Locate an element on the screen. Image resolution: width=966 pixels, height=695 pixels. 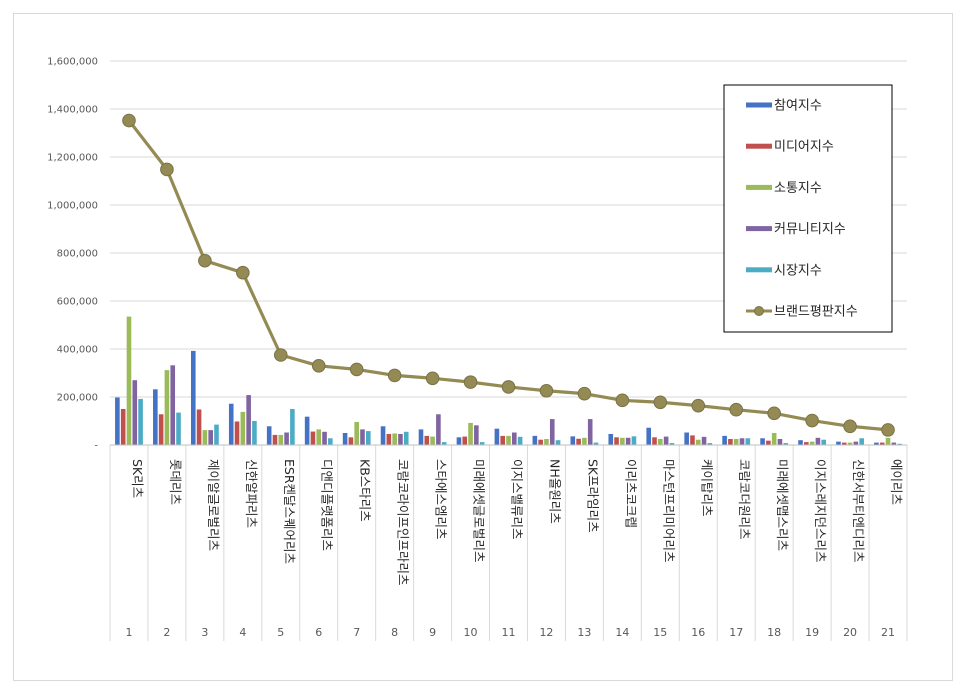
category-name-label: KB스타리츠 is located at coordinates (365, 490).